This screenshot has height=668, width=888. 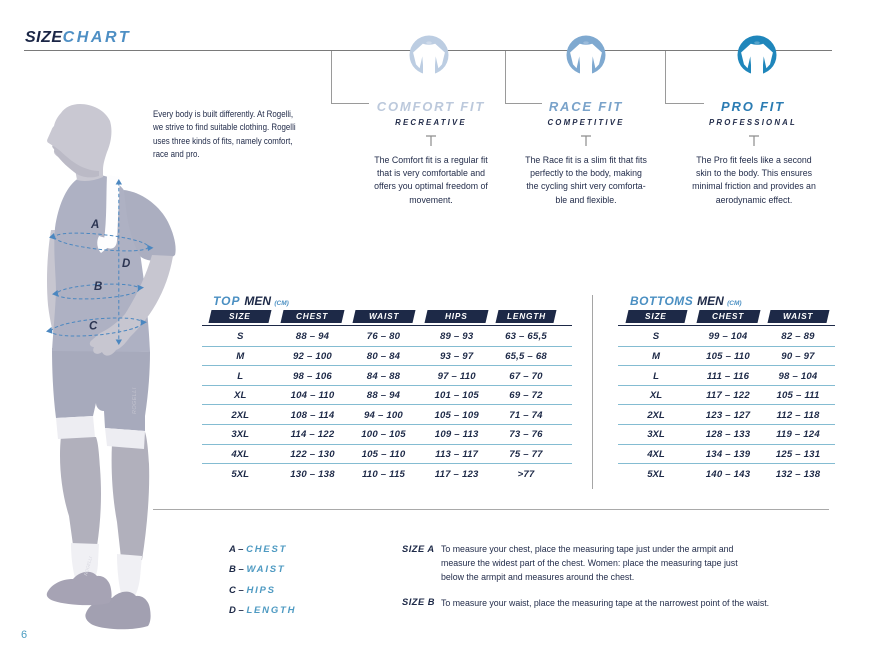 What do you see at coordinates (98, 287) in the screenshot?
I see `svg-text: B` at bounding box center [98, 287].